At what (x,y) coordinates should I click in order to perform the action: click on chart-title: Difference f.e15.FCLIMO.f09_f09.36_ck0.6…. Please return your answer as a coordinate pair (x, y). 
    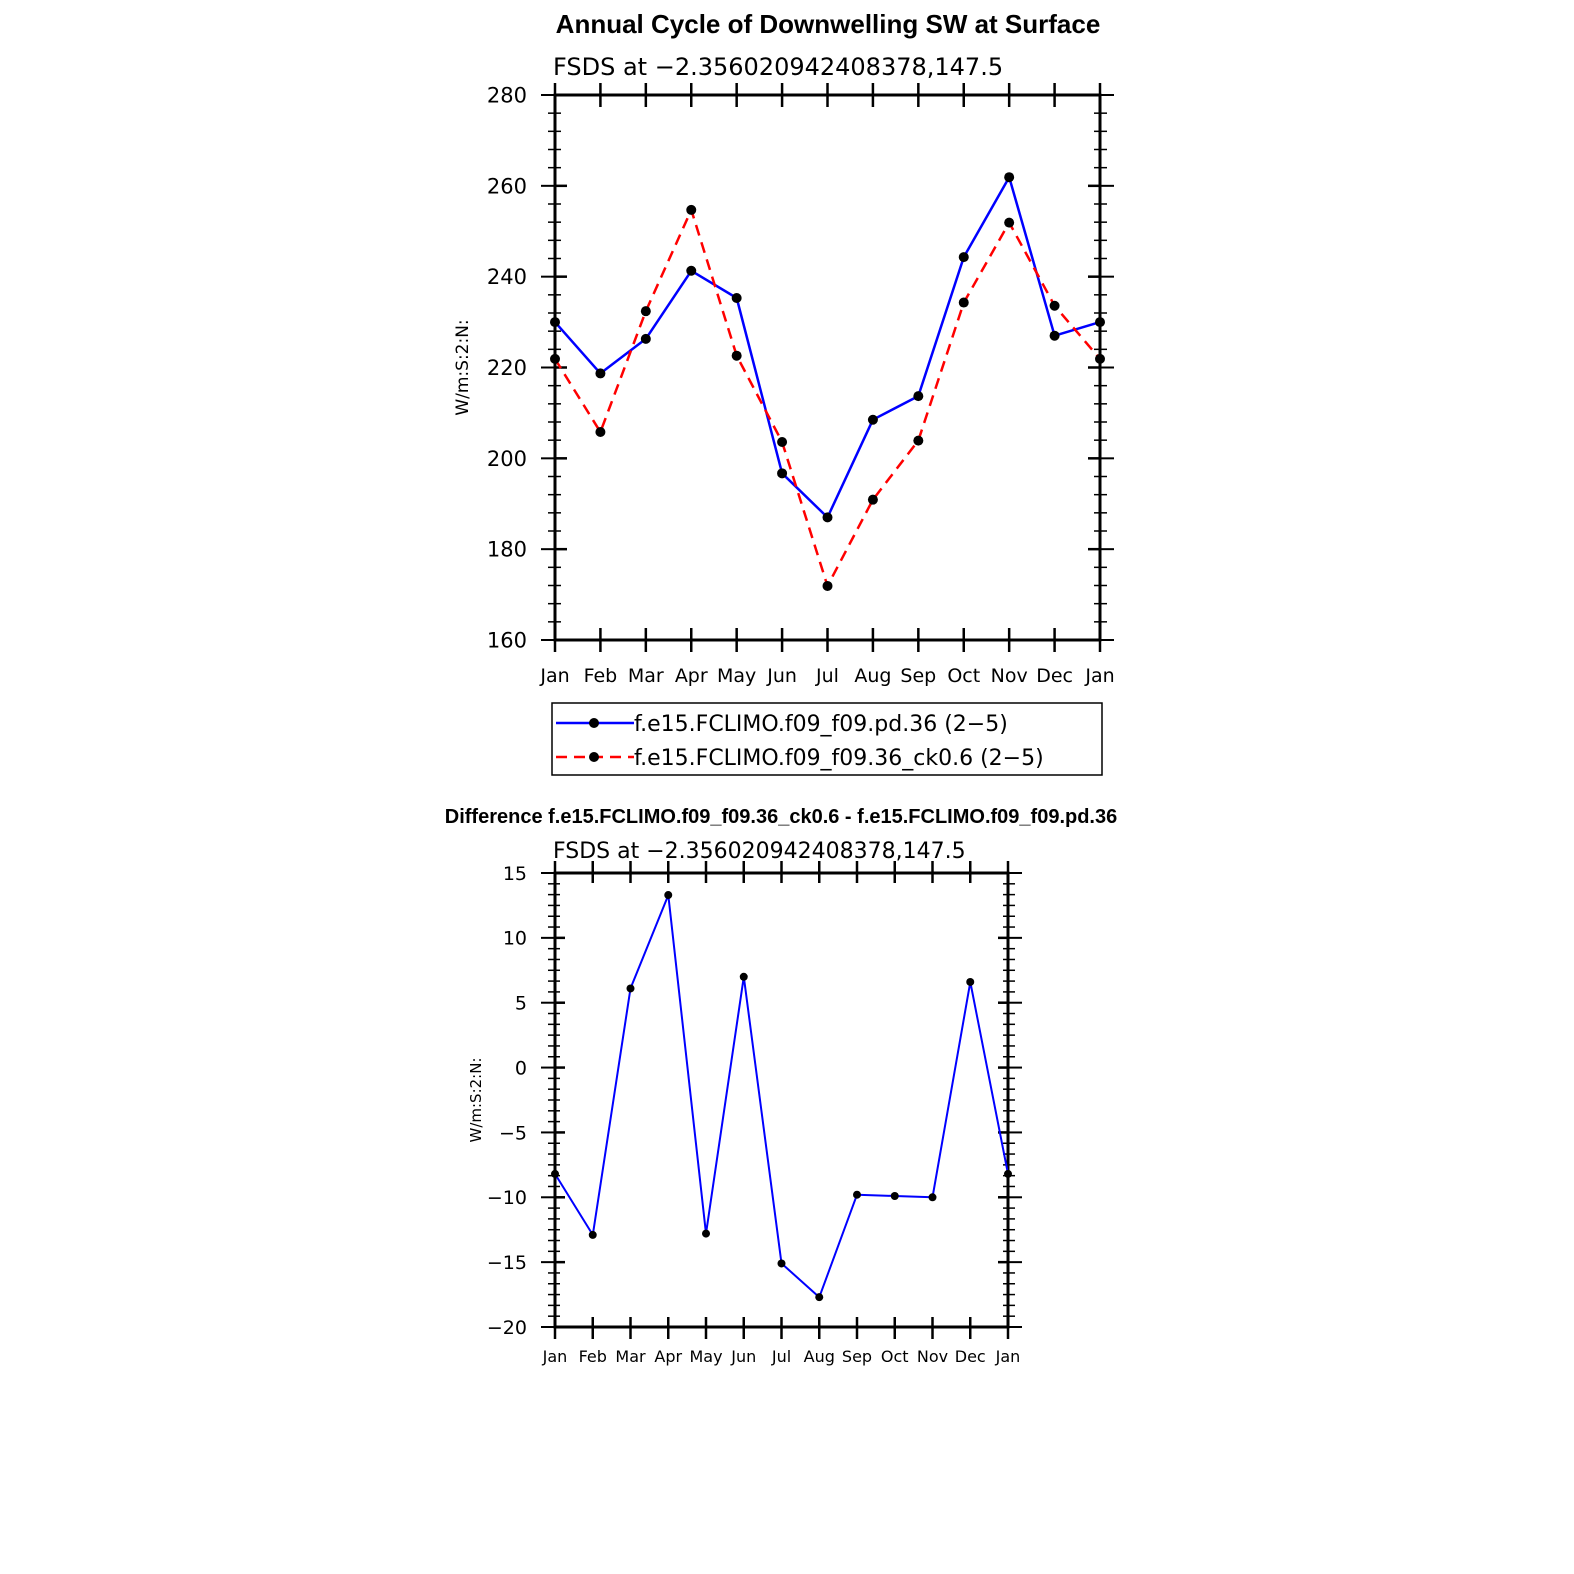
    Looking at the image, I should click on (781, 817).